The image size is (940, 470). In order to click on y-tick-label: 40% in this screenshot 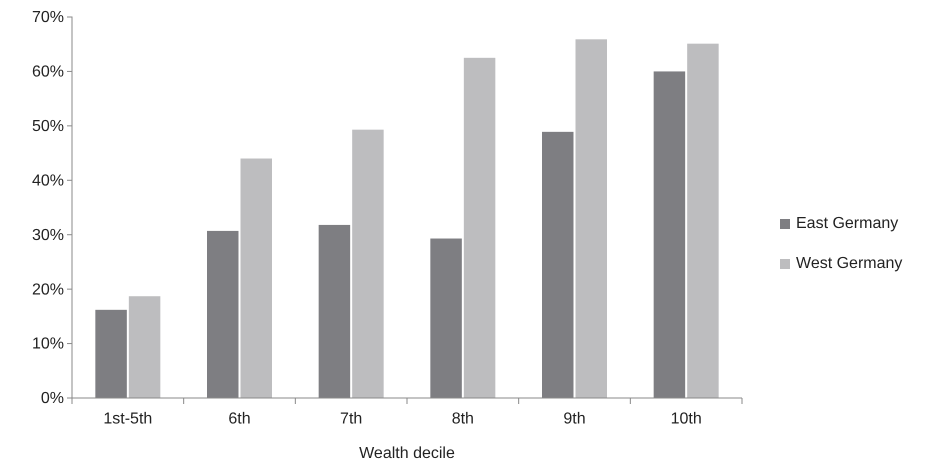, I will do `click(48, 181)`.